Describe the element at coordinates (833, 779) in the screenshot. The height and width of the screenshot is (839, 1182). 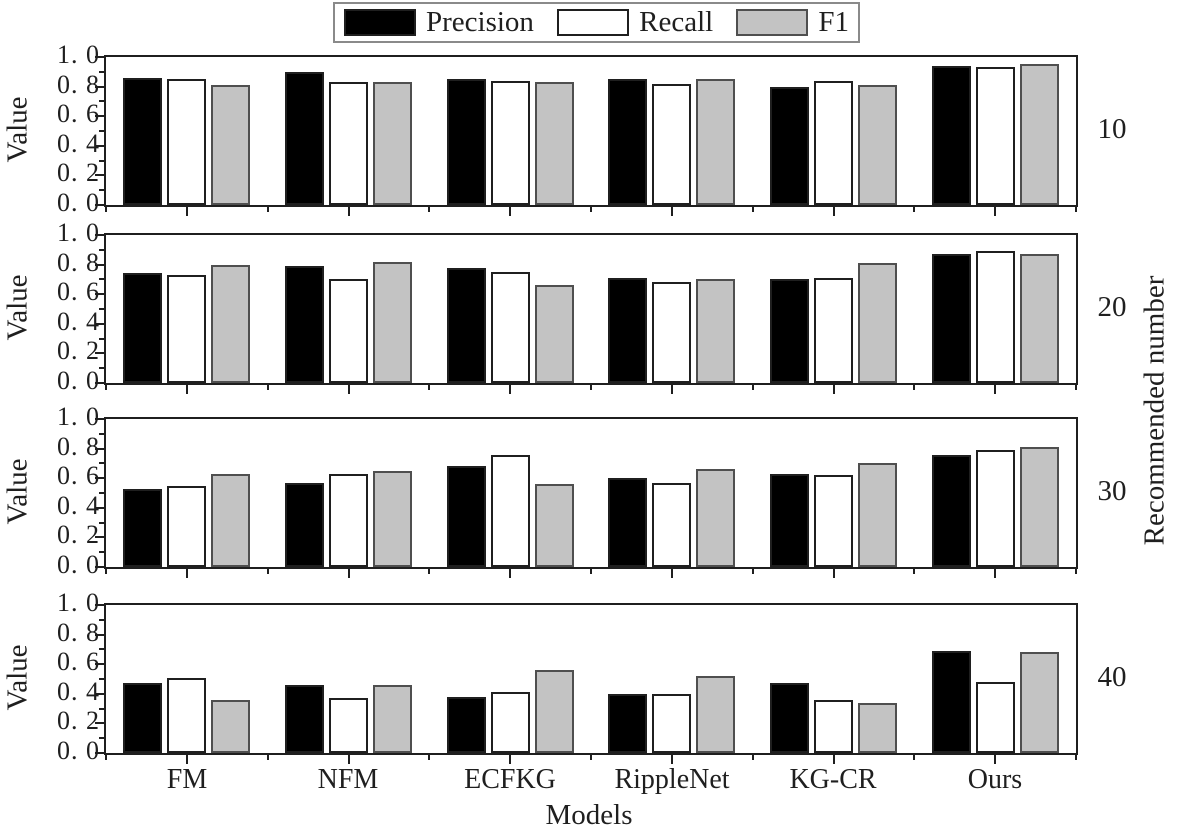
I see `x-category-label-kgcr: KG-CR` at that location.